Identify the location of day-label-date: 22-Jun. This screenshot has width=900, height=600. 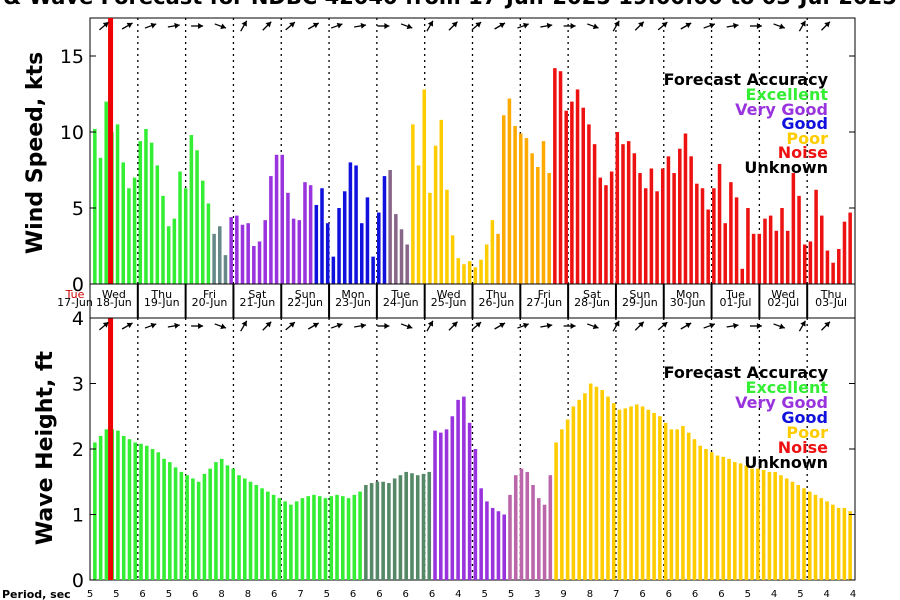
(305, 302).